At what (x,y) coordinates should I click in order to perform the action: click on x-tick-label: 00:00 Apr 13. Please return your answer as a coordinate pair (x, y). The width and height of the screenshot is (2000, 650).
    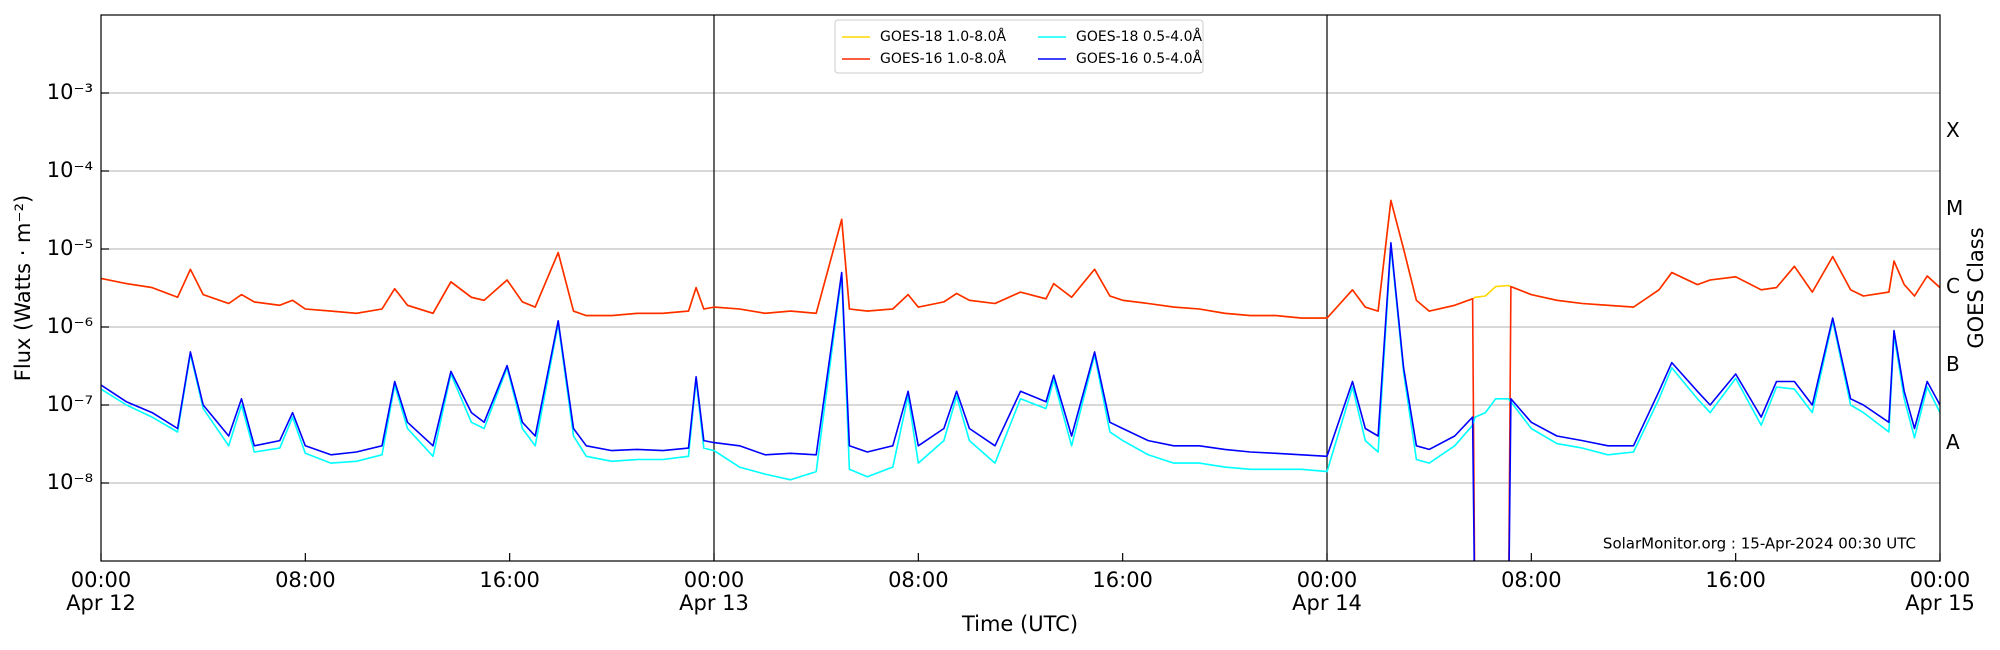
    Looking at the image, I should click on (714, 591).